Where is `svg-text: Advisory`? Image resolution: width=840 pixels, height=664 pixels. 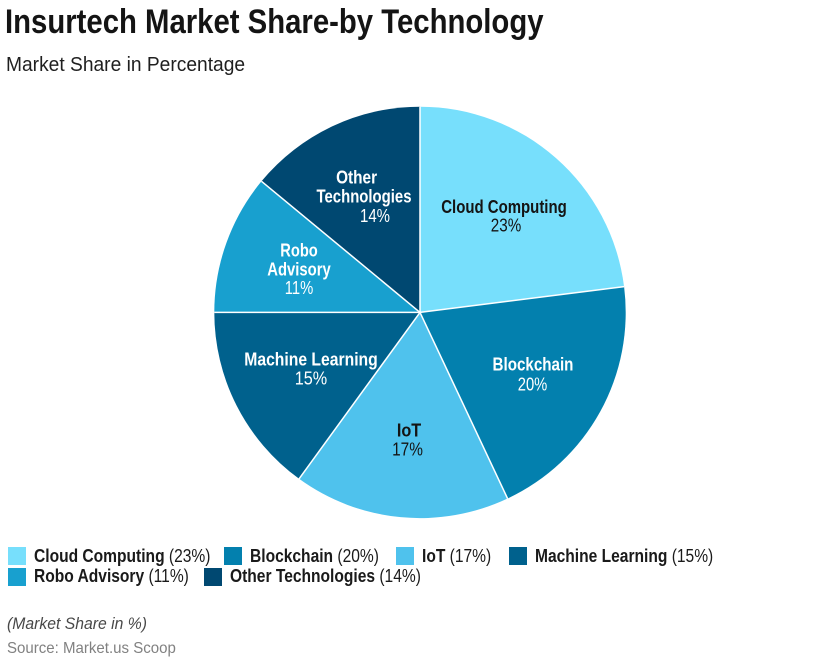
svg-text: Advisory is located at coordinates (299, 268).